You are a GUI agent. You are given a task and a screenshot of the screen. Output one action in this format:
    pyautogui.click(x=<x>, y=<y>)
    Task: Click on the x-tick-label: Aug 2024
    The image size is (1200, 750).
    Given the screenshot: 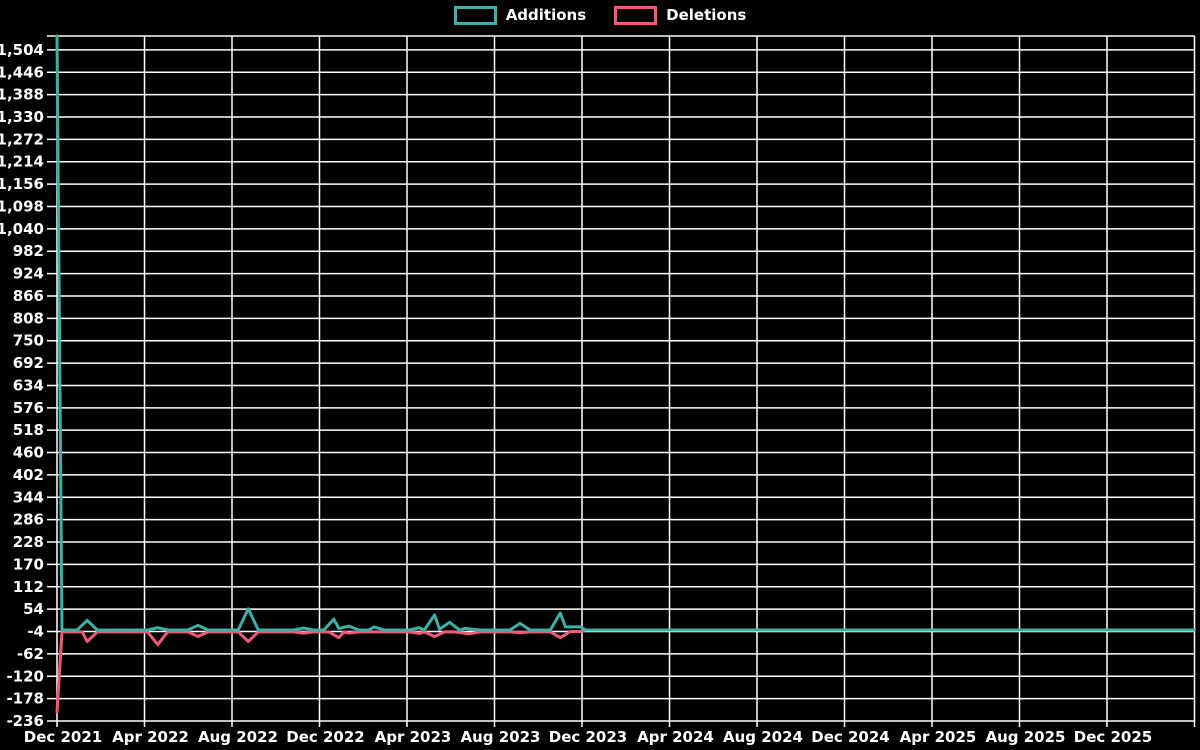 What is the action you would take?
    pyautogui.click(x=763, y=737)
    